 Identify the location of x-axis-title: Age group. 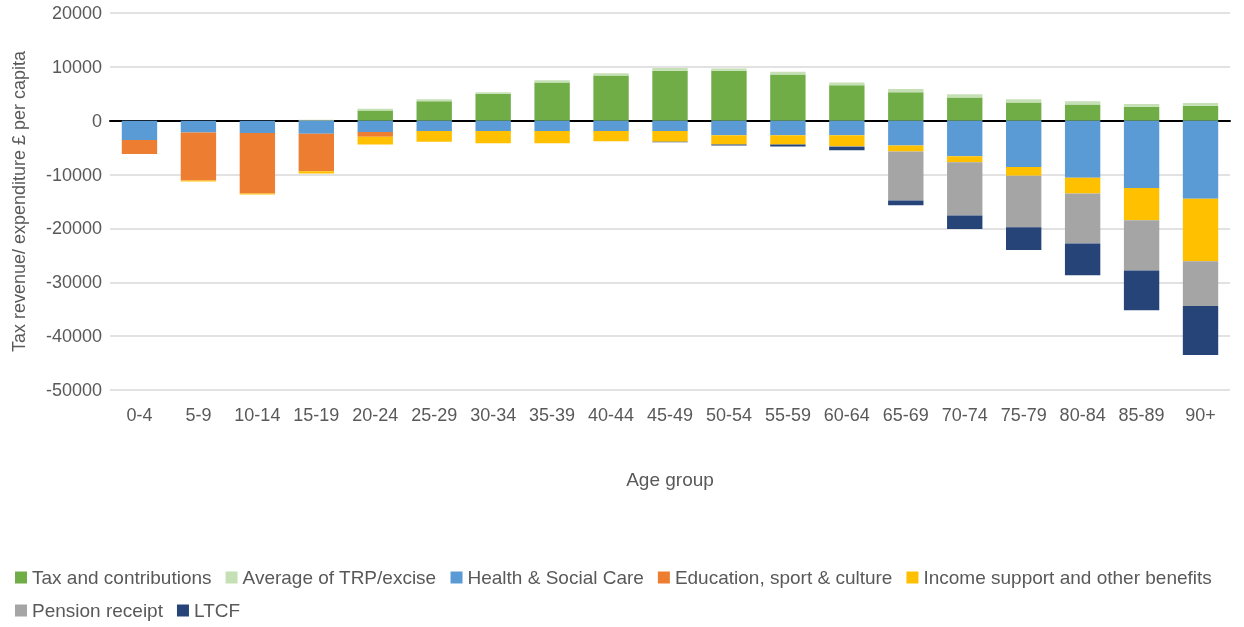
(670, 479).